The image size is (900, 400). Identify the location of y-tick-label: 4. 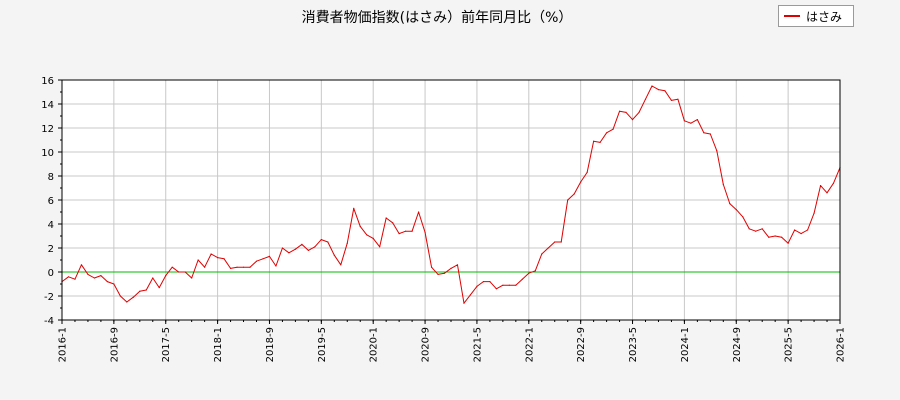
(51, 225).